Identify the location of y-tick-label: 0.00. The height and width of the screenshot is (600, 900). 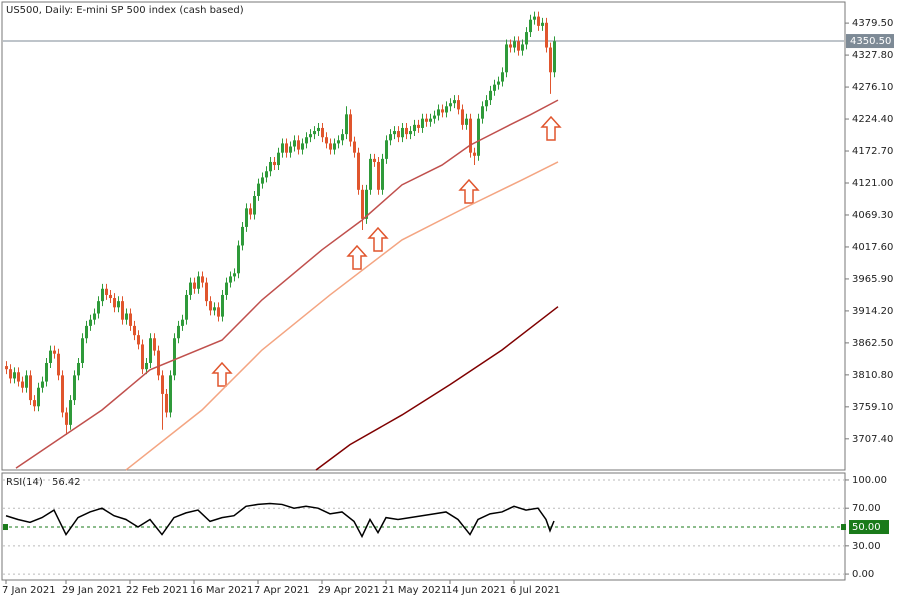
(863, 574).